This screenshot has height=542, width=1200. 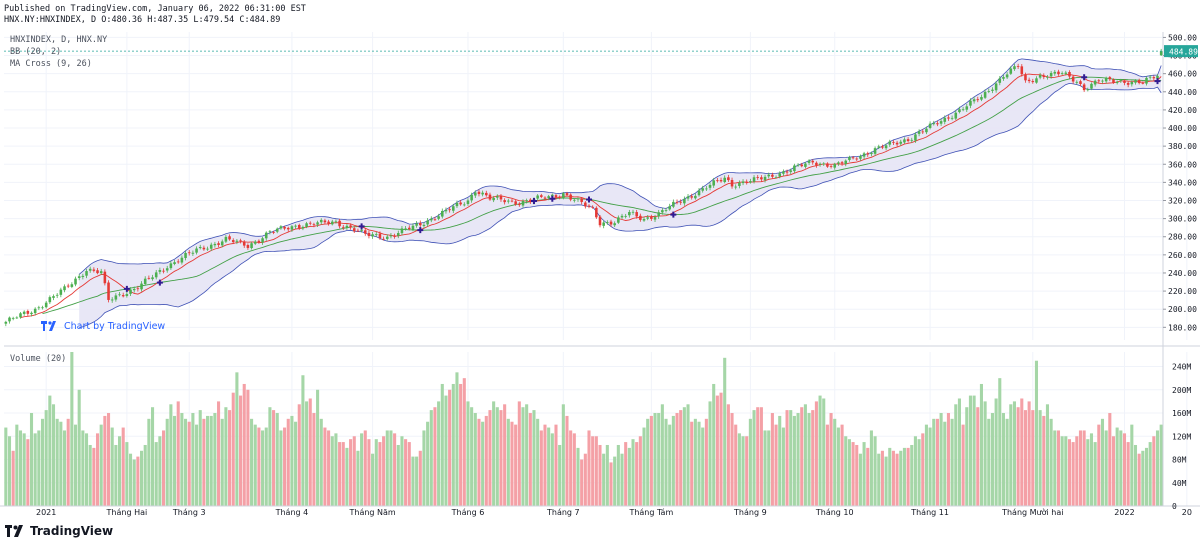 I want to click on price-tick-label: 340.00, so click(x=1182, y=182).